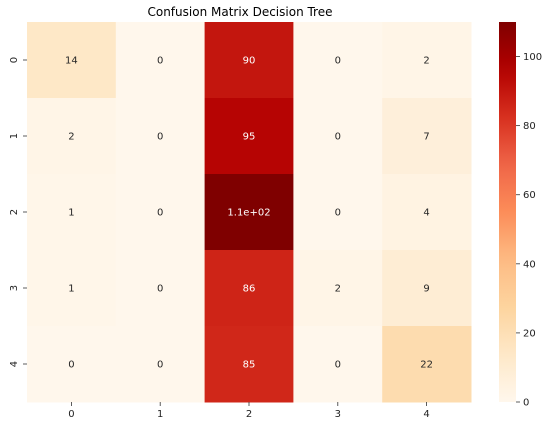 This screenshot has width=550, height=427. I want to click on cell-value-label: 85, so click(249, 365).